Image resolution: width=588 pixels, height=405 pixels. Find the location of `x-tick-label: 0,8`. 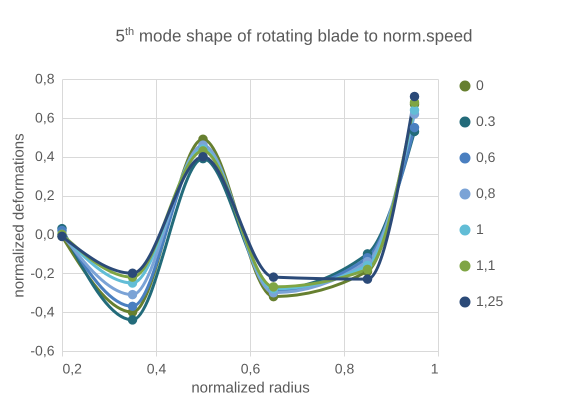

x-tick-label: 0,8 is located at coordinates (344, 368).